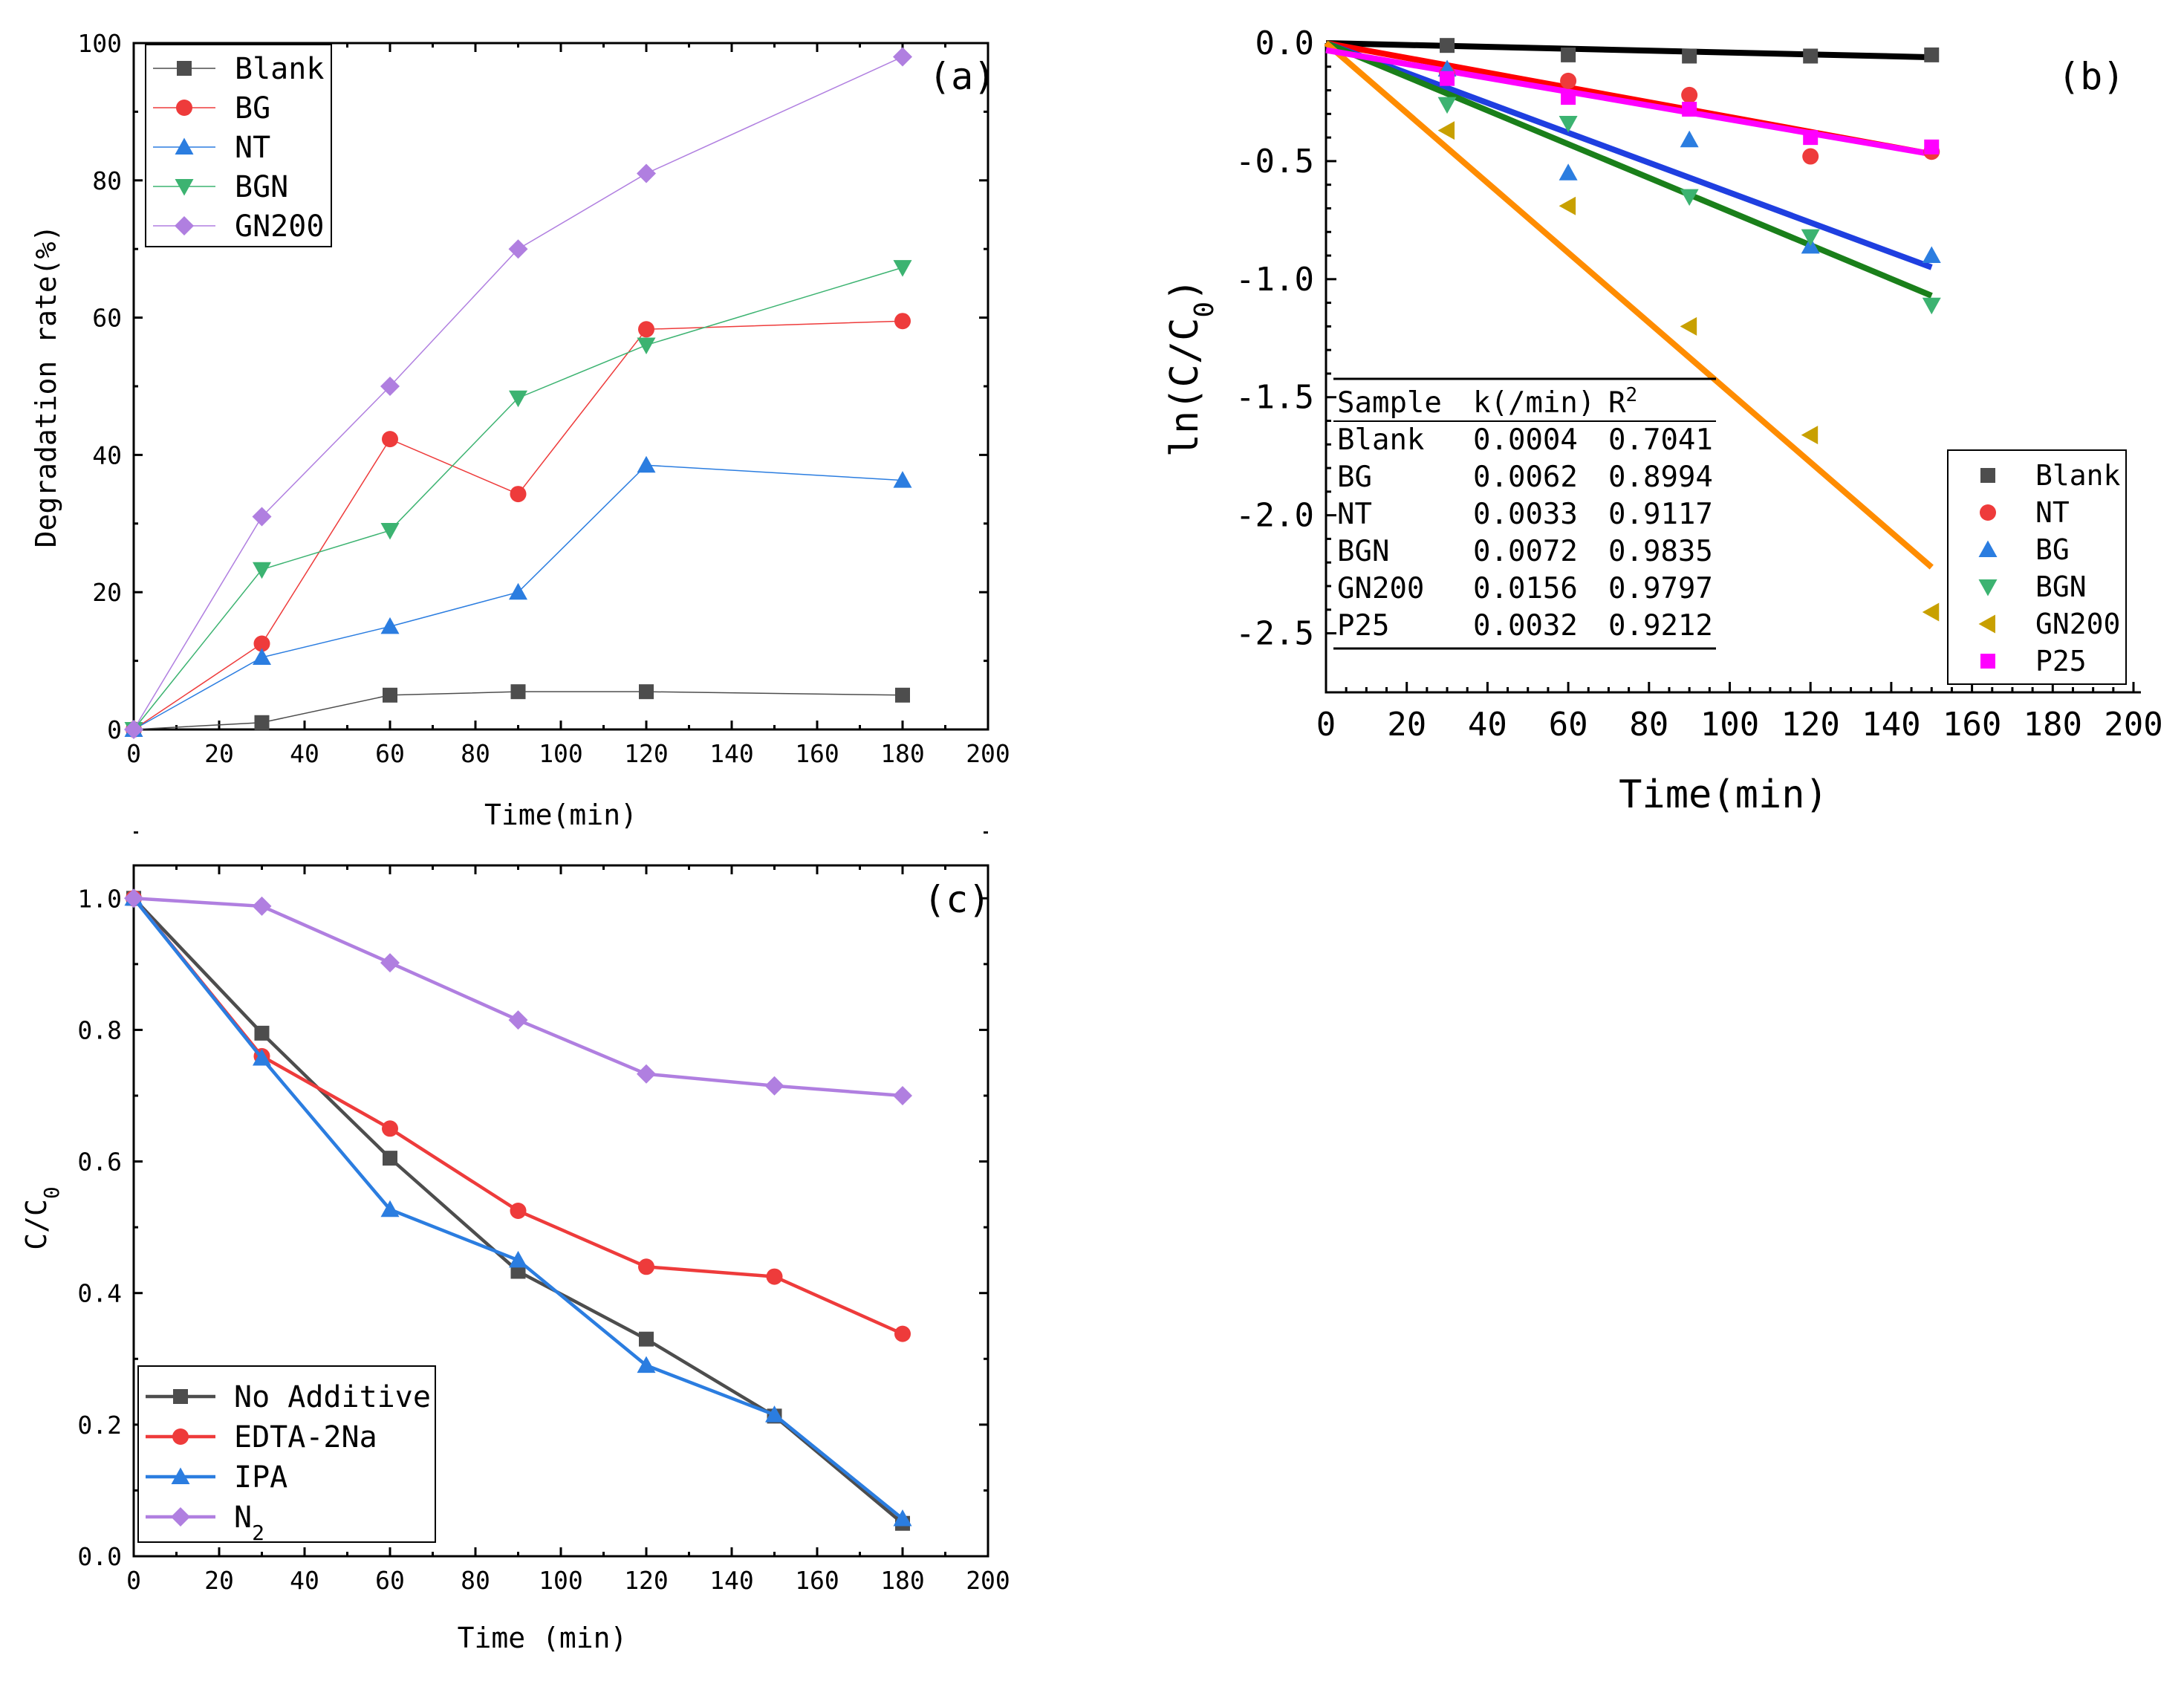  I want to click on b-xtick-label: 100, so click(1730, 725).